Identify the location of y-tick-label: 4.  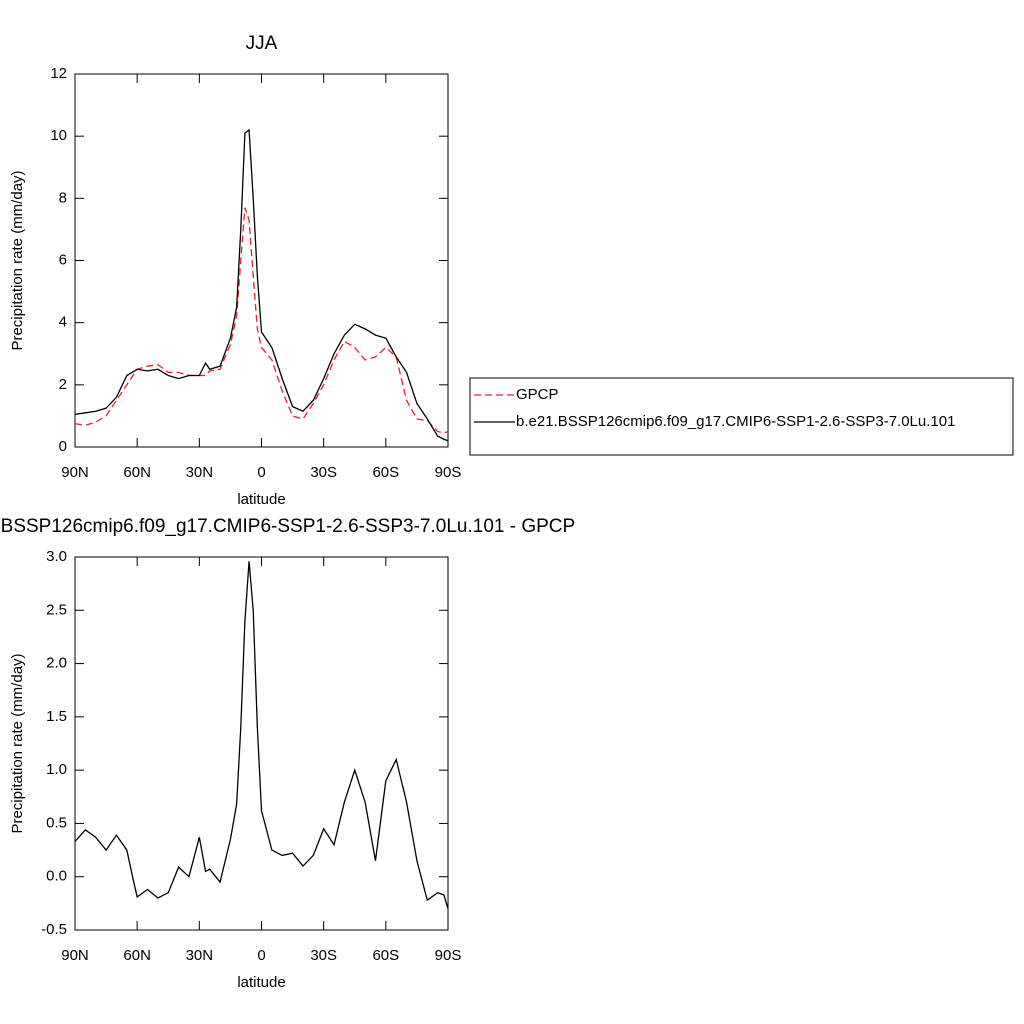
(63, 322).